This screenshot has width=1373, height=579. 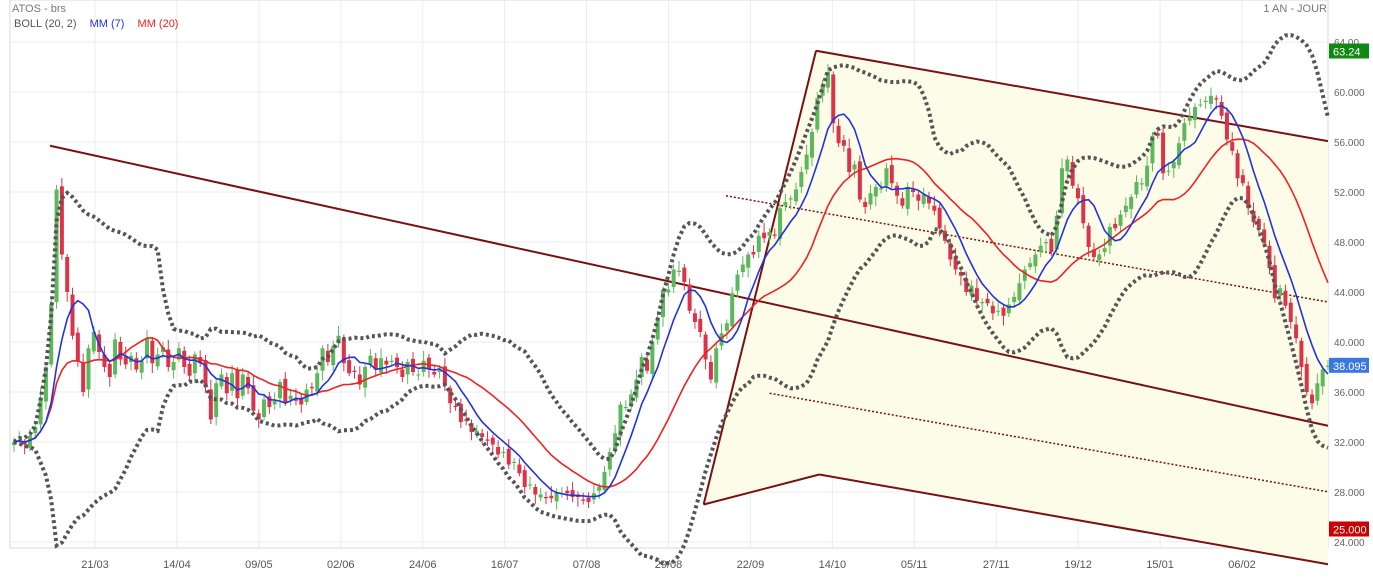 What do you see at coordinates (423, 565) in the screenshot?
I see `x-tick-label: 24/06` at bounding box center [423, 565].